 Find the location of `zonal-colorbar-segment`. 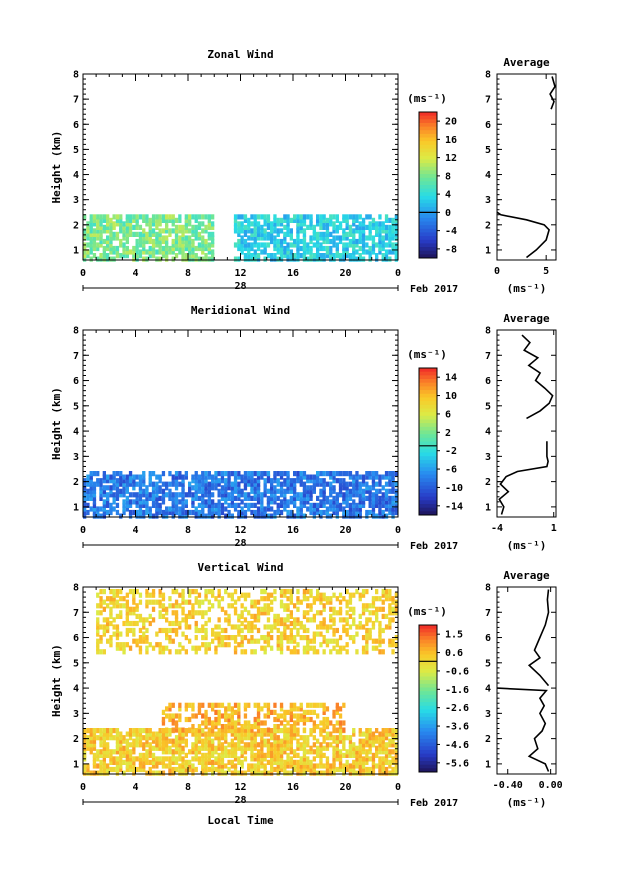

zonal-colorbar-segment is located at coordinates (428, 245).